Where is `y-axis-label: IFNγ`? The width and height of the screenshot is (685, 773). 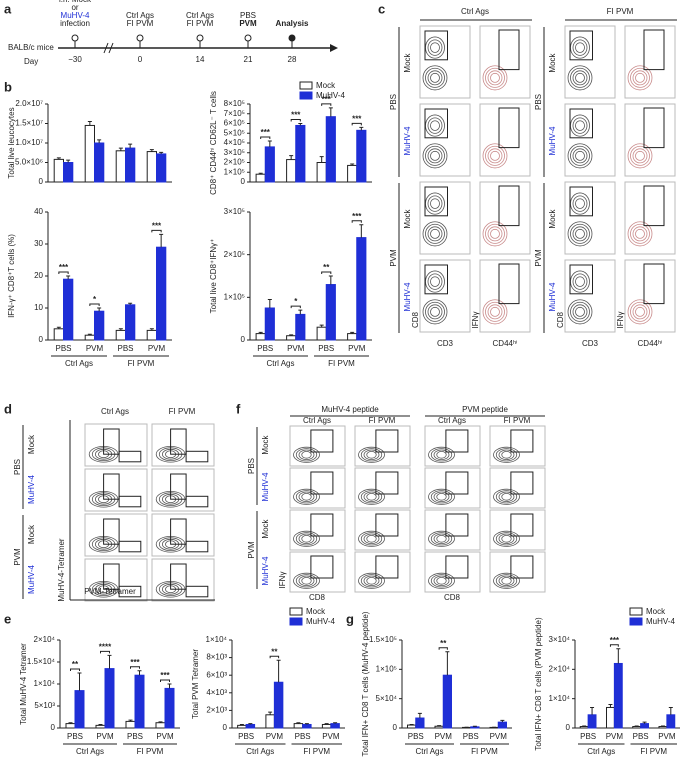
y-axis-label: IFNγ is located at coordinates (620, 320).